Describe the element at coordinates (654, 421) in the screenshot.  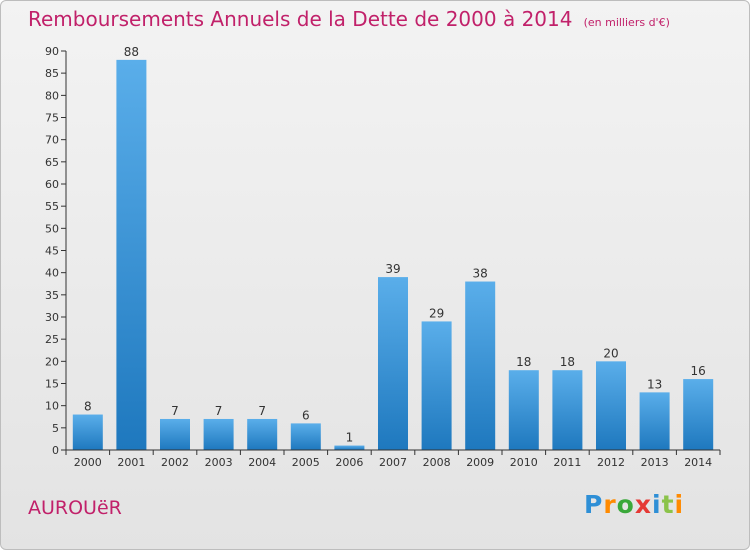
I see `bar-2013` at that location.